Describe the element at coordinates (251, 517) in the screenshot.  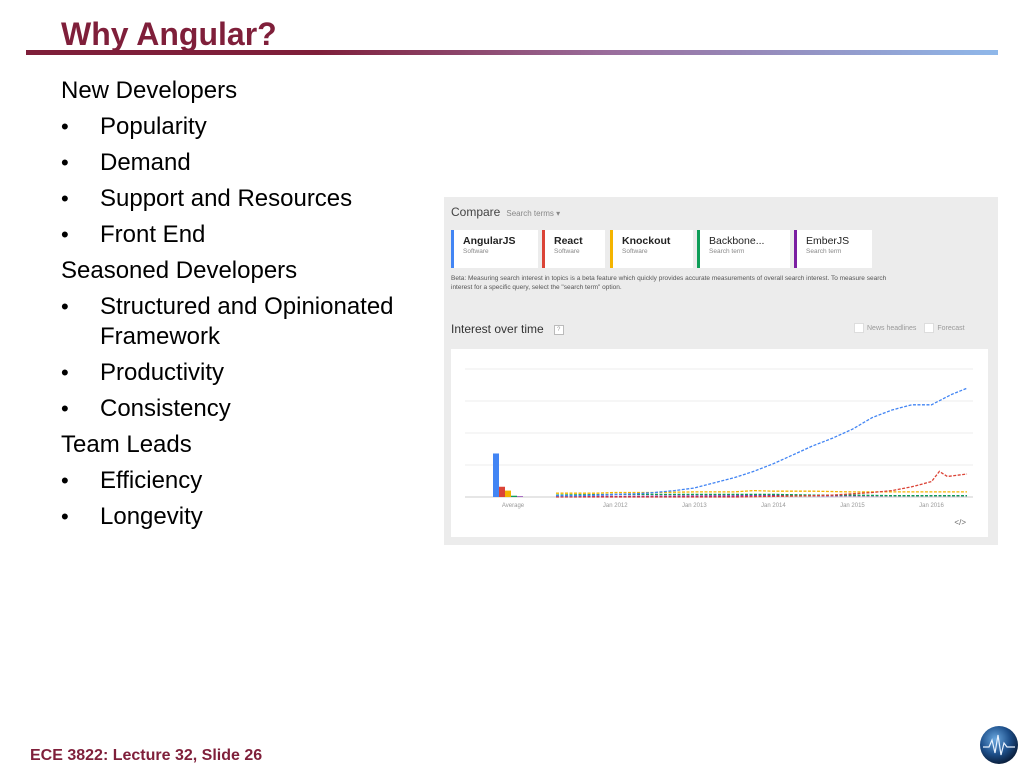
I see `bullet-item: • Longevity` at that location.